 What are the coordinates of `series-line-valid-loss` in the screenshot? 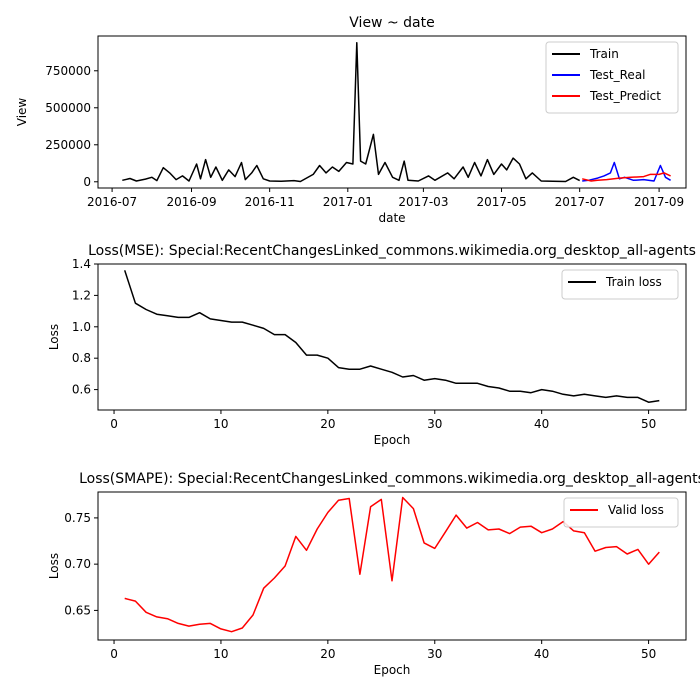 It's located at (392, 564).